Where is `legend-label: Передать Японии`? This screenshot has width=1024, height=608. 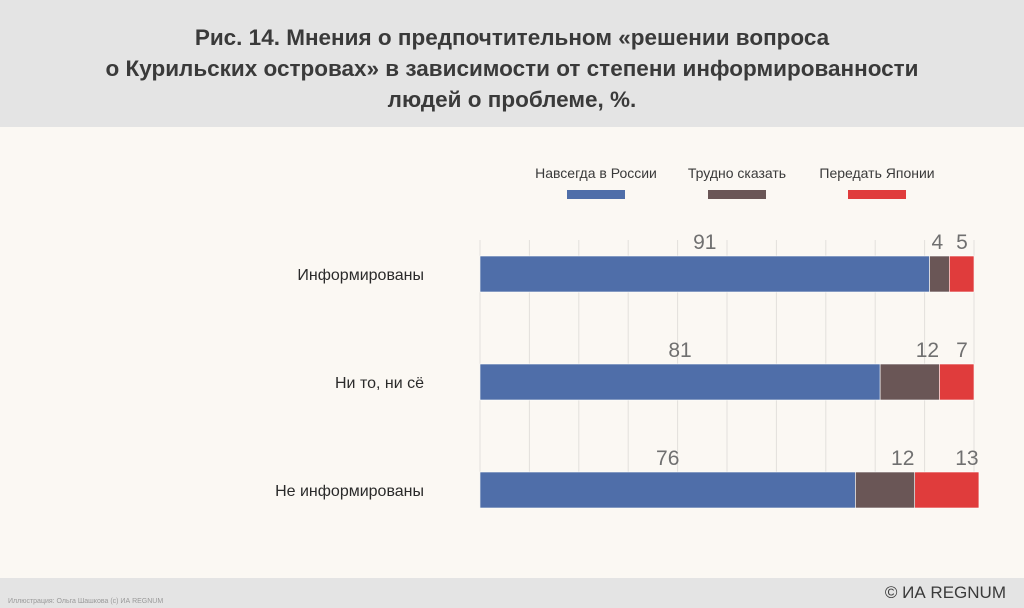 legend-label: Передать Японии is located at coordinates (876, 173).